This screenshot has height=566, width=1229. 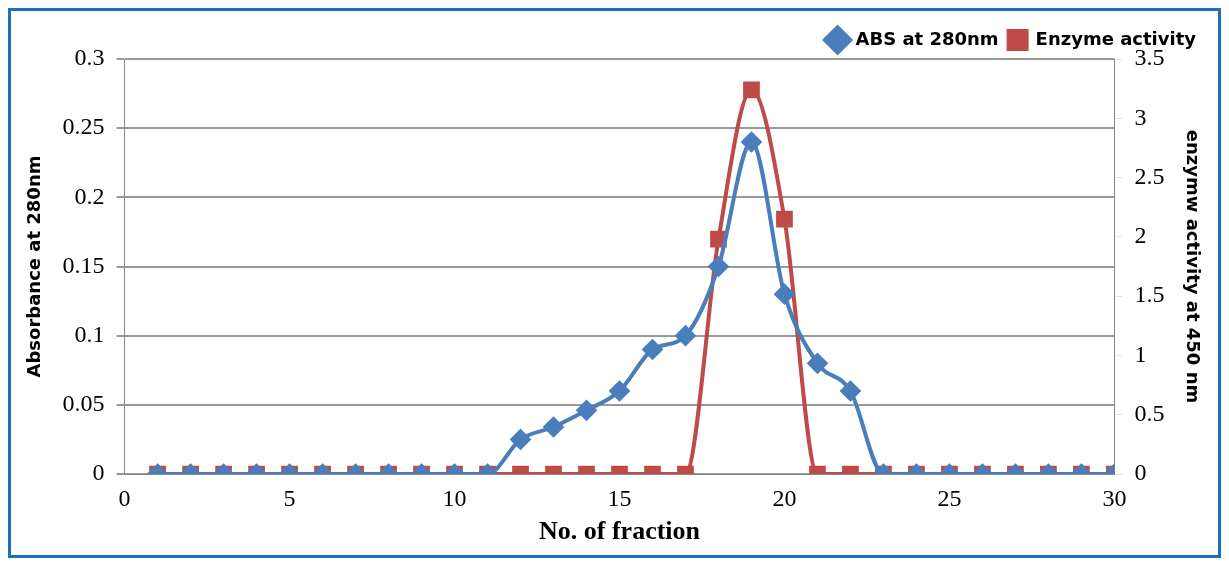 What do you see at coordinates (619, 531) in the screenshot?
I see `x-axis-title: No. of fraction` at bounding box center [619, 531].